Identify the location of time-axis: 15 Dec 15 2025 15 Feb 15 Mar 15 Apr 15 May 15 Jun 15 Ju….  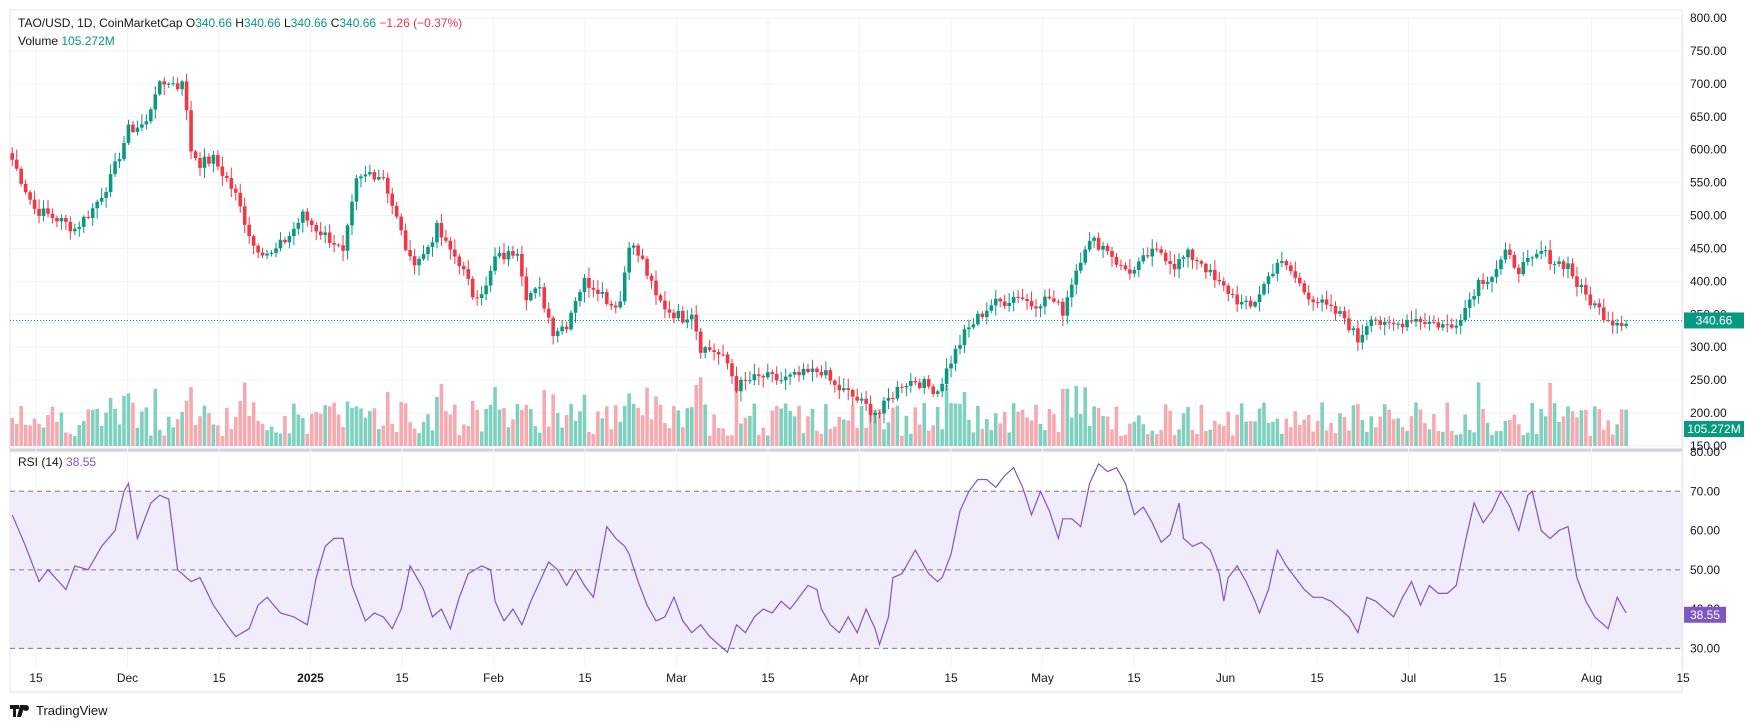
(859, 678).